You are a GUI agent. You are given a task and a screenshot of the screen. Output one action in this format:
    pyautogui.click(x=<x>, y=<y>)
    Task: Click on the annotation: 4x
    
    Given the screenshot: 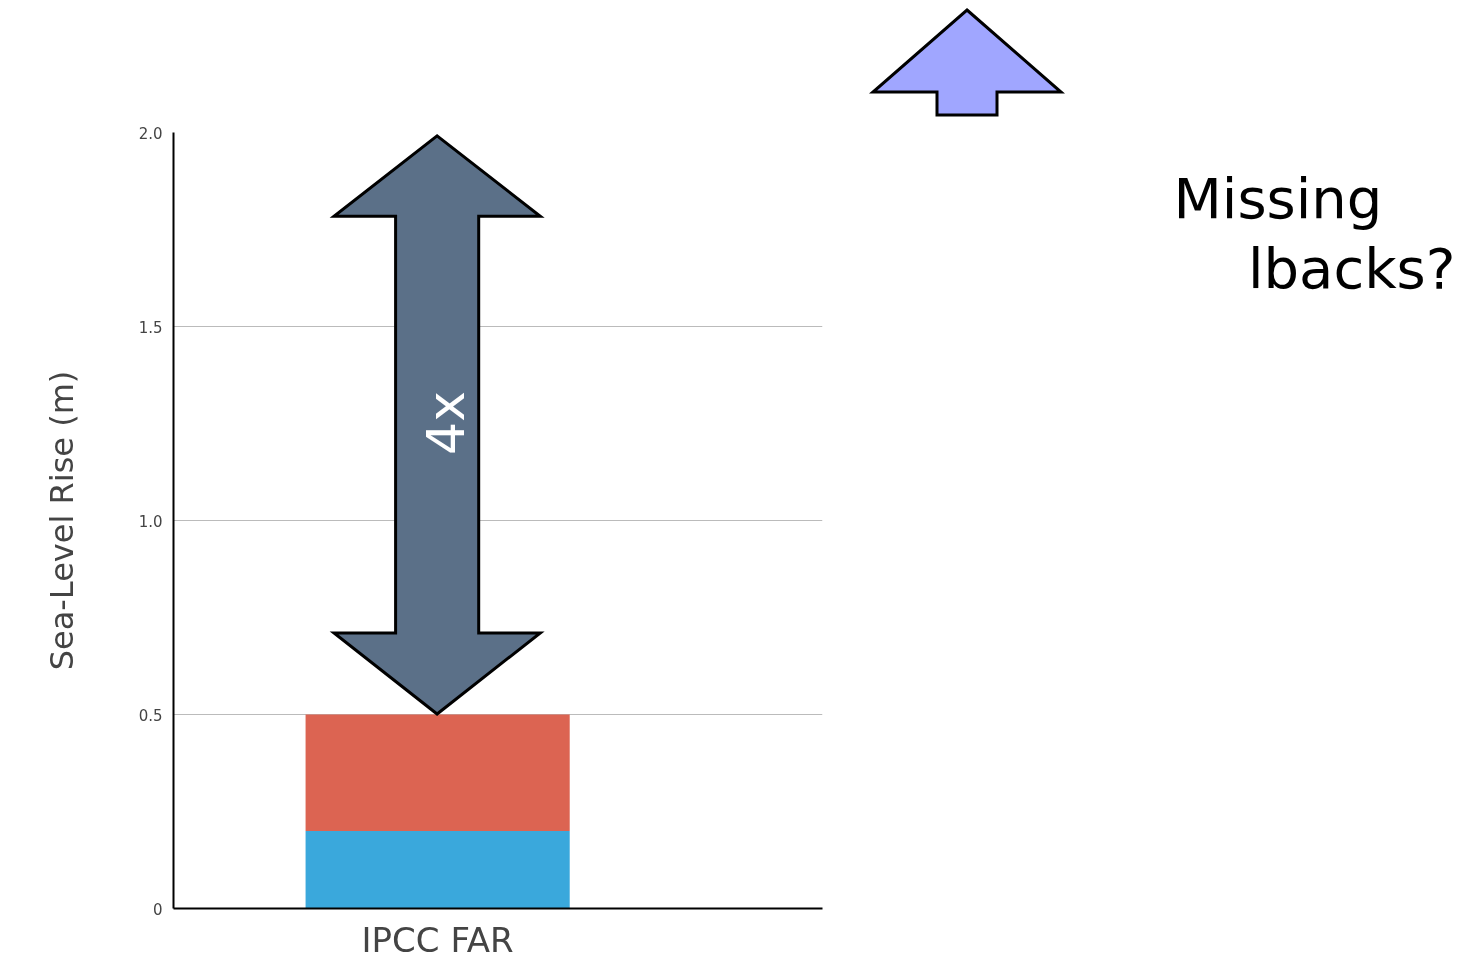 What is the action you would take?
    pyautogui.click(x=446, y=423)
    